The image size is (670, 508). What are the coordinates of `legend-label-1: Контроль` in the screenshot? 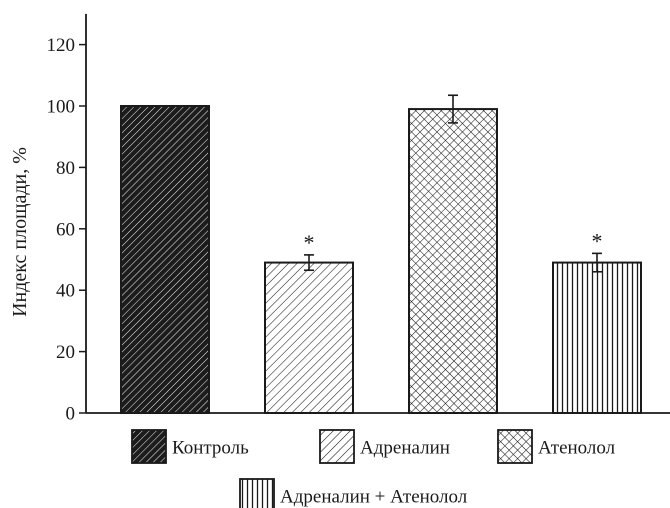 It's located at (210, 448).